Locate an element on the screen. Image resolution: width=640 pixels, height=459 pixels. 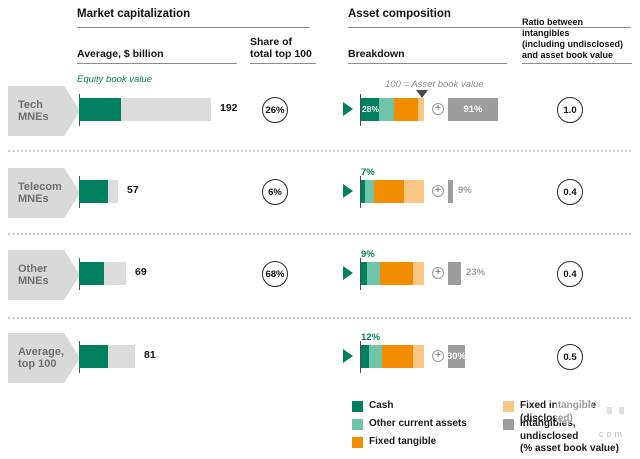
ratio-circle: 0.5 is located at coordinates (570, 357).